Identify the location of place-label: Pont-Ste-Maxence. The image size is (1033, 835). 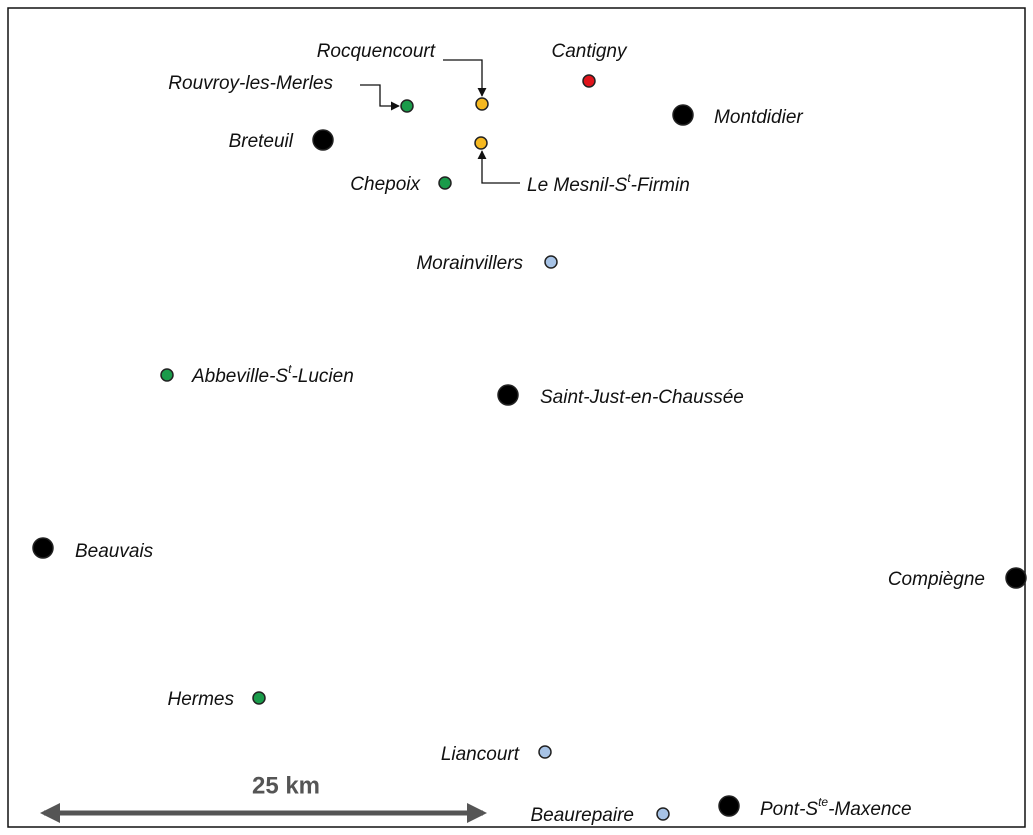
(836, 807).